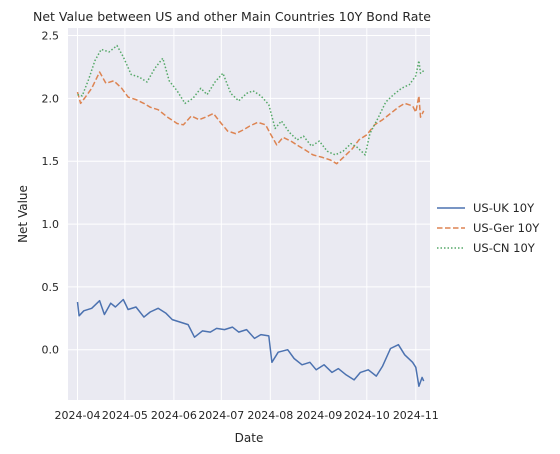  What do you see at coordinates (51, 98) in the screenshot?
I see `y-tick-label: 2.0` at bounding box center [51, 98].